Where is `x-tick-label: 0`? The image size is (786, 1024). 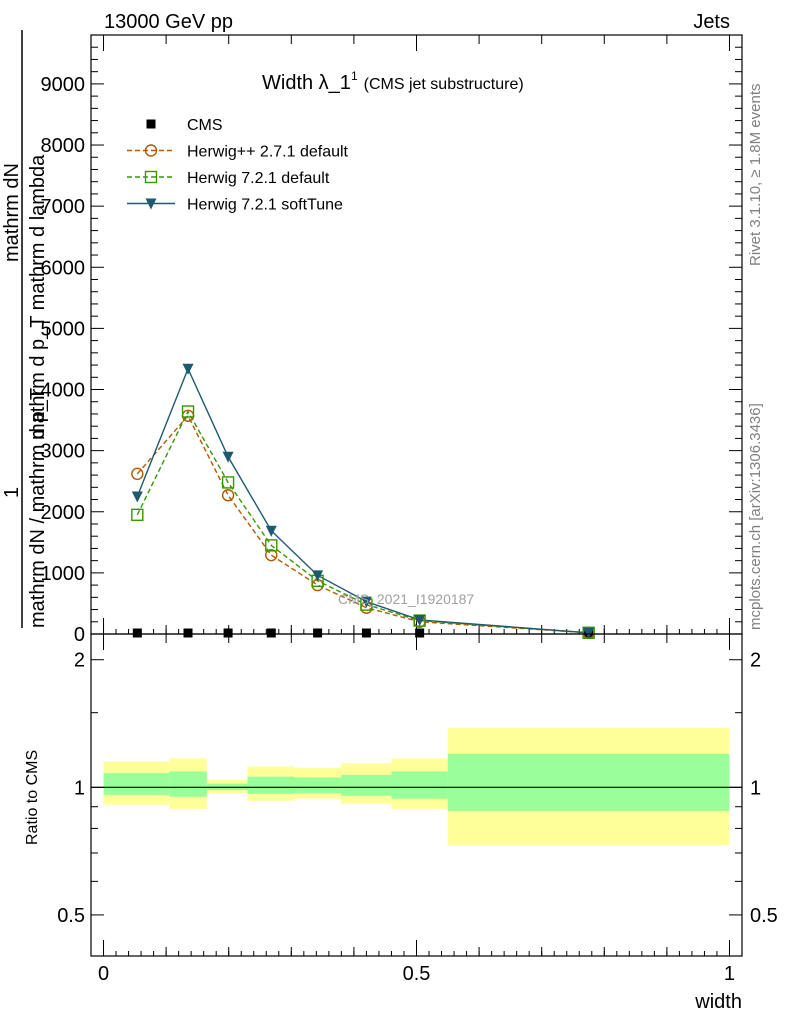
x-tick-label: 0 is located at coordinates (103, 974).